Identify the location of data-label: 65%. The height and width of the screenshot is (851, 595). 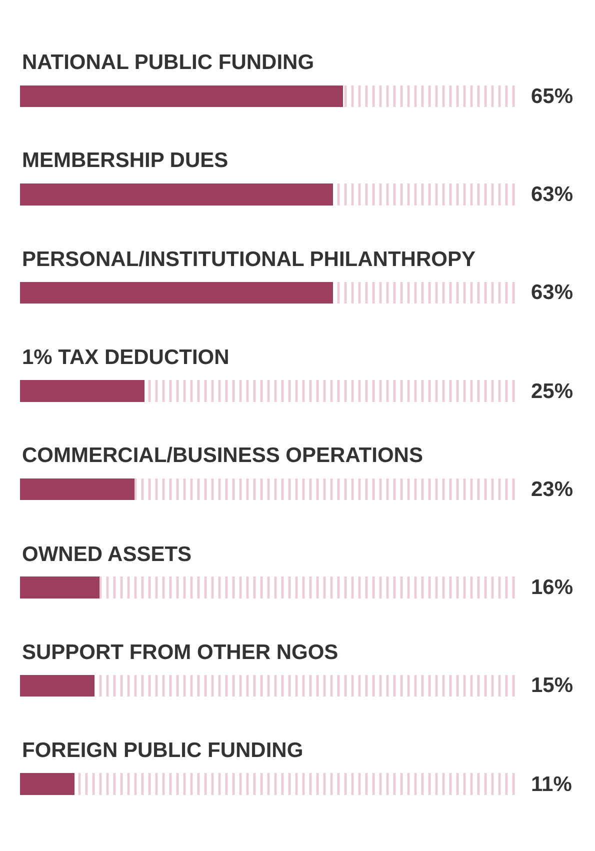
(552, 96).